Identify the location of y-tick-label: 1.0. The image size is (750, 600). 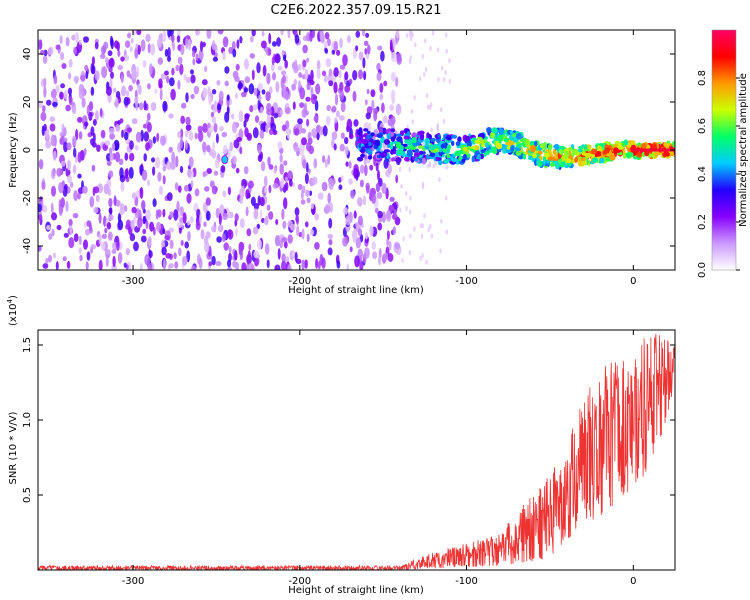
(27, 420).